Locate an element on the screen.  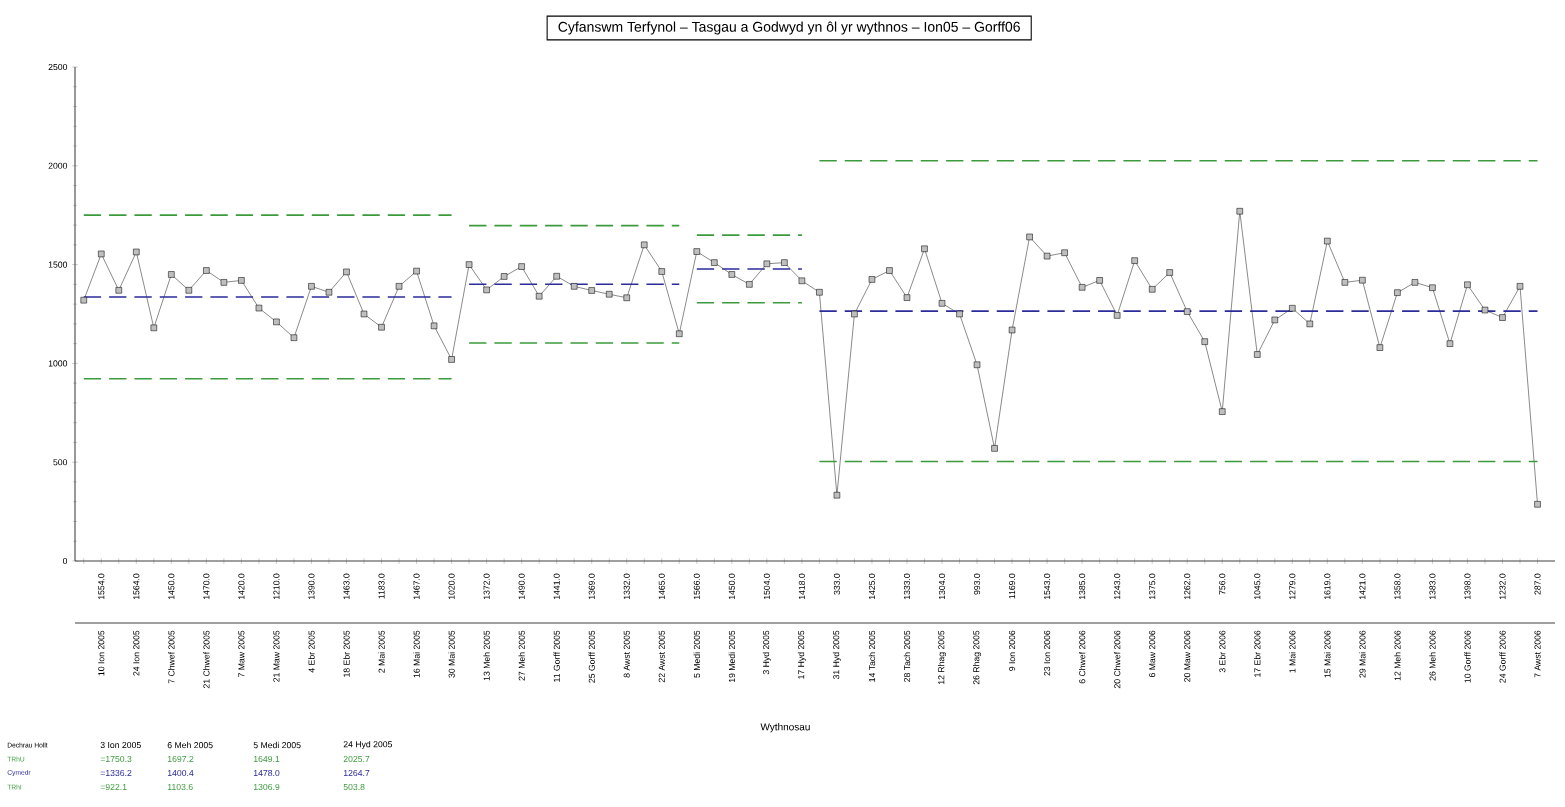
x-tick-label: 5 Medi 2005 is located at coordinates (696, 654).